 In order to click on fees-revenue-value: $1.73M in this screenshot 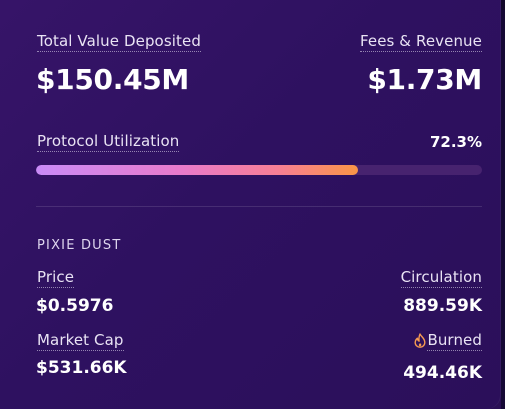, I will do `click(424, 79)`.